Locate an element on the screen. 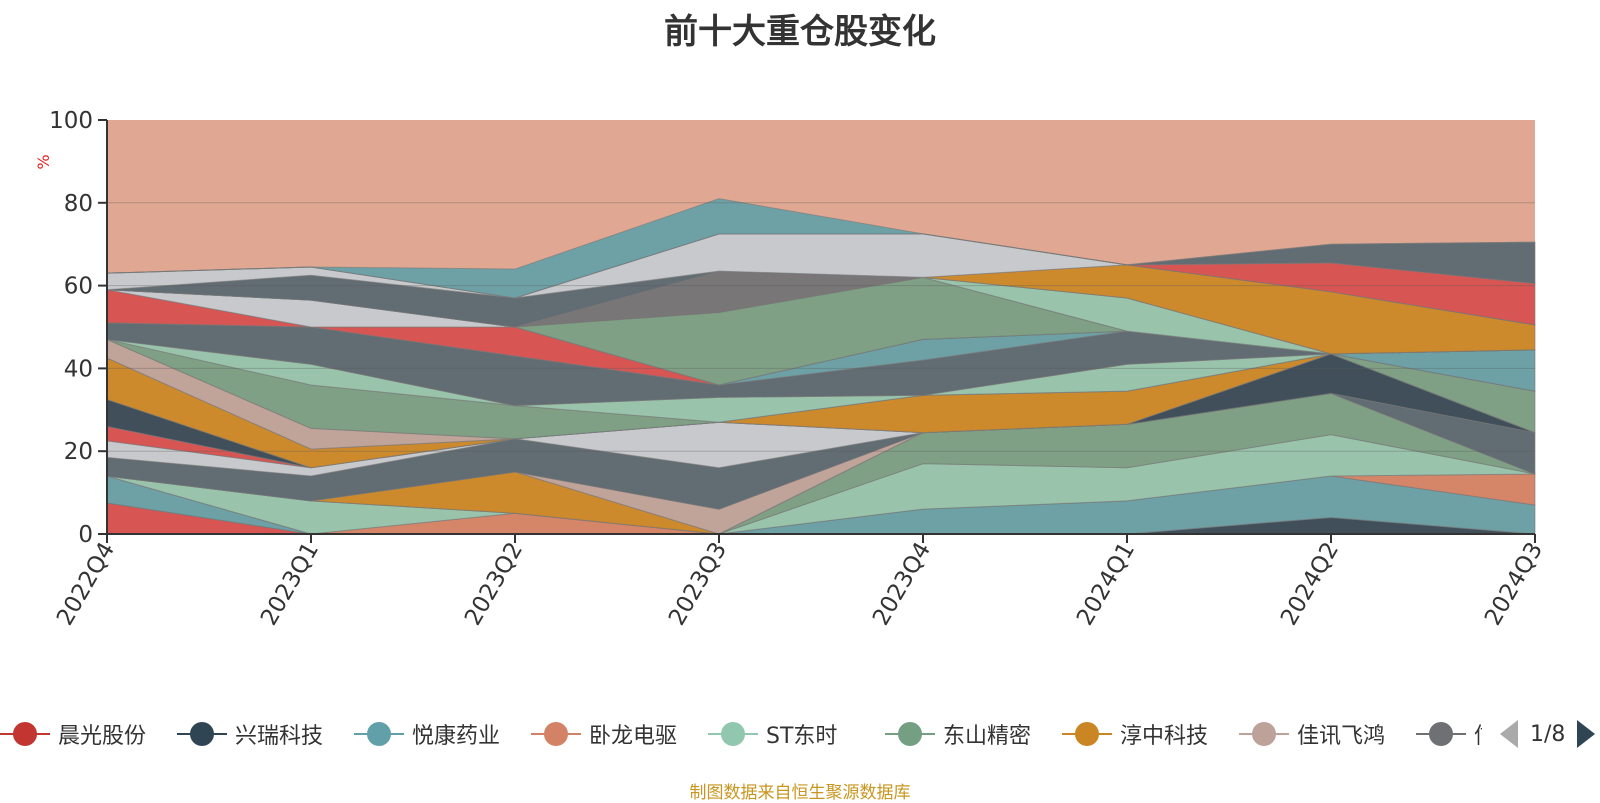 The width and height of the screenshot is (1600, 803). next-page-icon is located at coordinates (1586, 734).